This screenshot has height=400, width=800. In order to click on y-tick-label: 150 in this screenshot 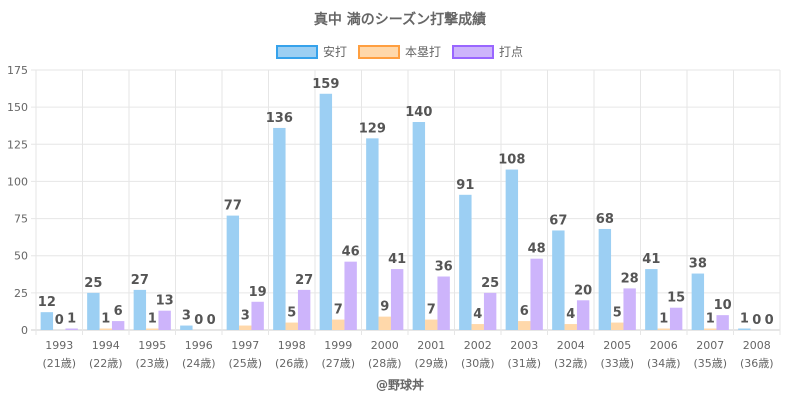, I will do `click(17, 107)`.